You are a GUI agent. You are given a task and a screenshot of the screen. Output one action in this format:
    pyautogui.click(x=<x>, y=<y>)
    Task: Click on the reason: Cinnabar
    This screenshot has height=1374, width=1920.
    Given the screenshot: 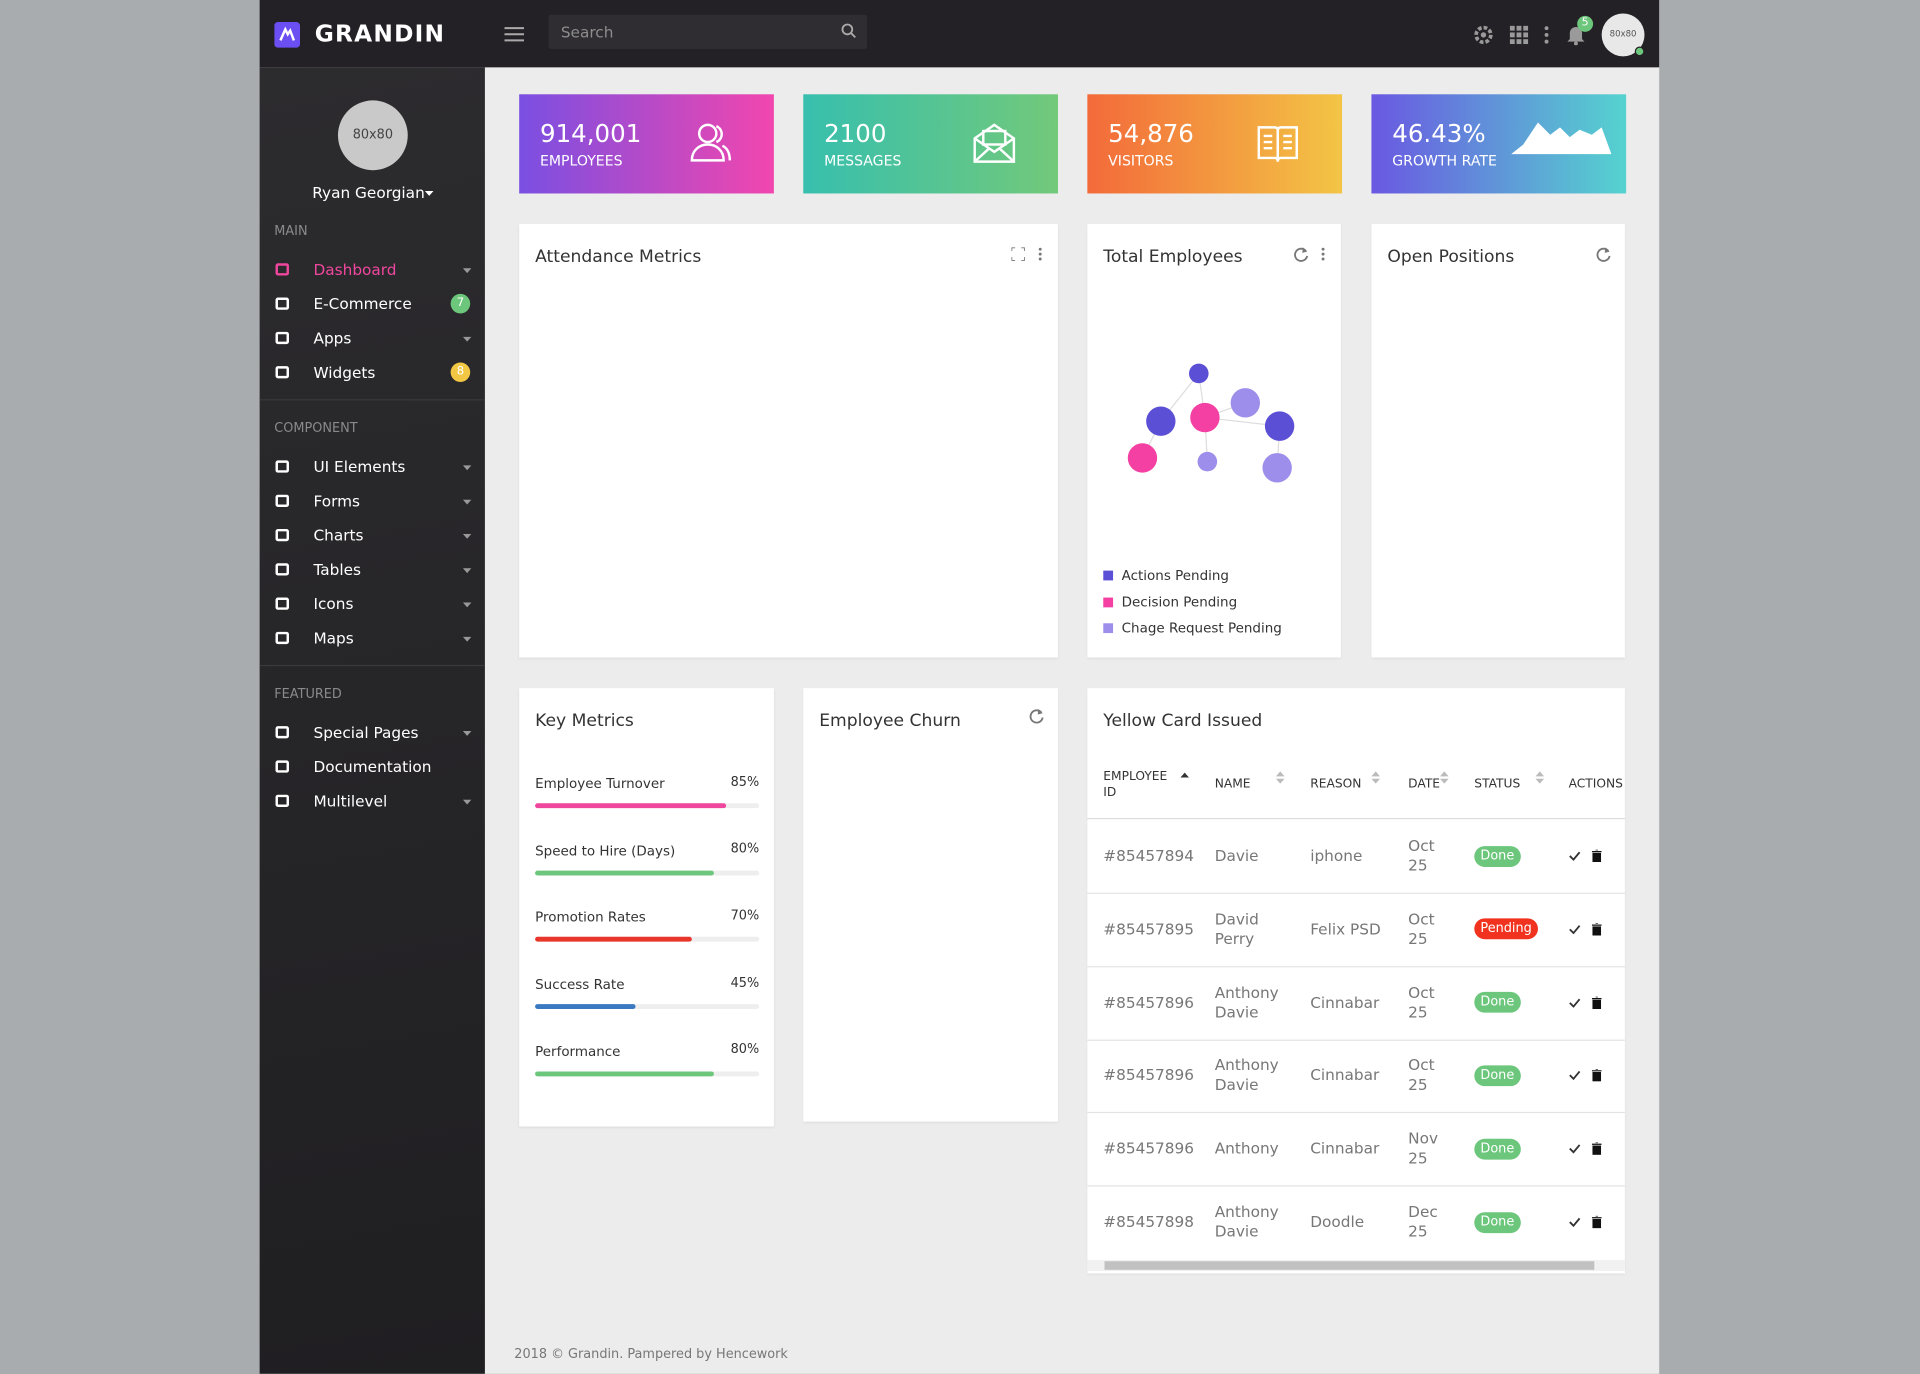 What is the action you would take?
    pyautogui.click(x=1345, y=1148)
    